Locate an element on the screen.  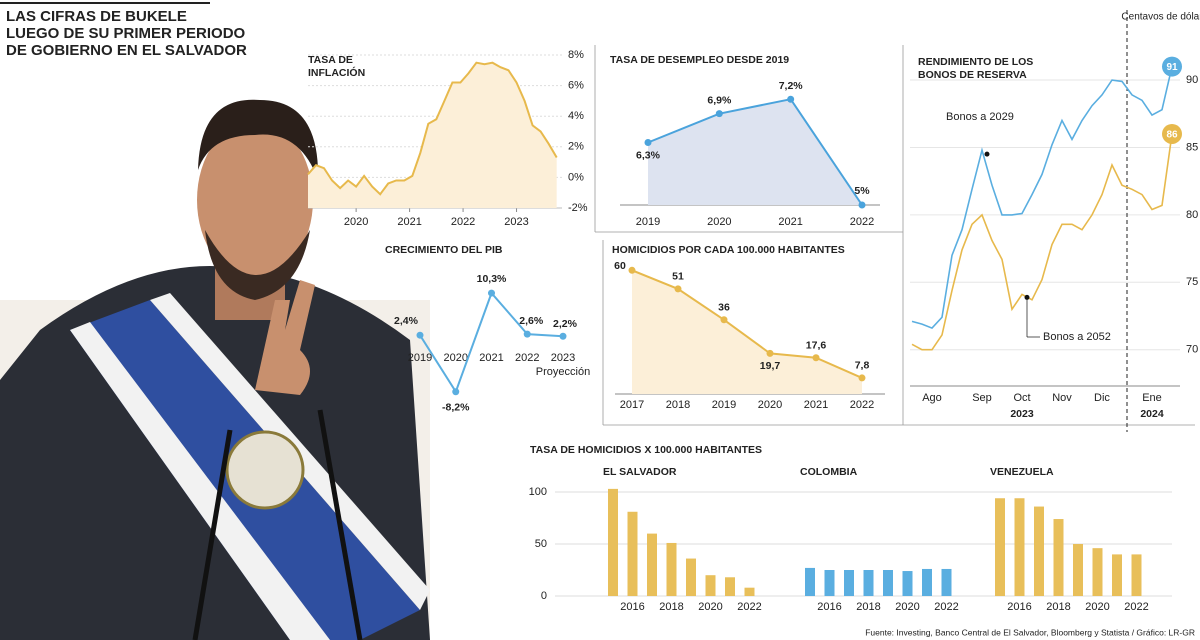
x-tick-label: Oct is located at coordinates (1021, 398).